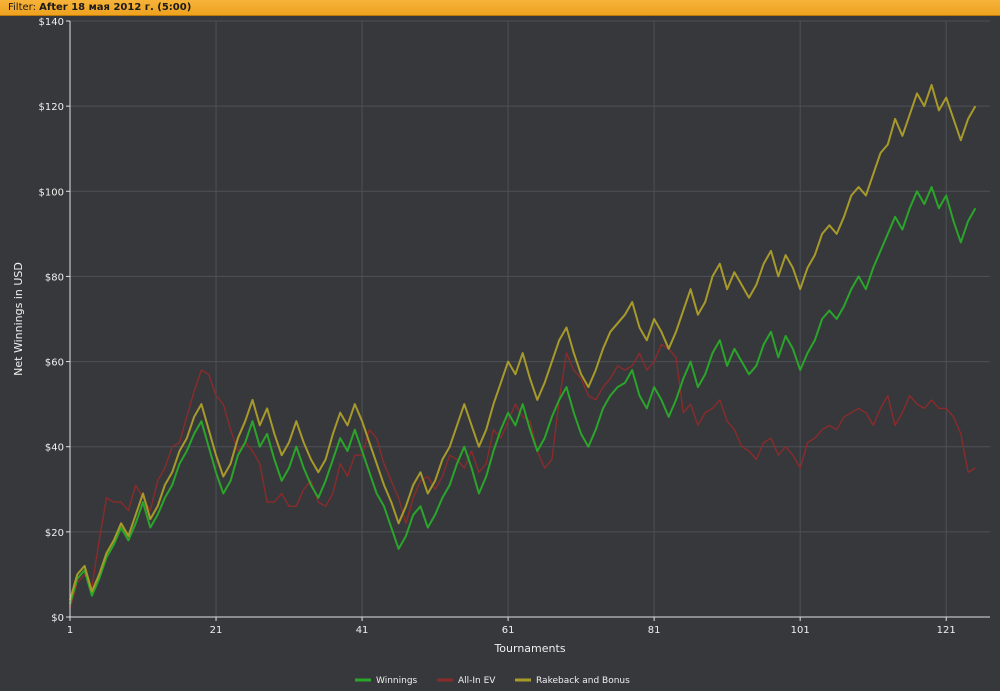 This screenshot has width=1000, height=691. Describe the element at coordinates (57, 618) in the screenshot. I see `y-tick-label: $0` at that location.